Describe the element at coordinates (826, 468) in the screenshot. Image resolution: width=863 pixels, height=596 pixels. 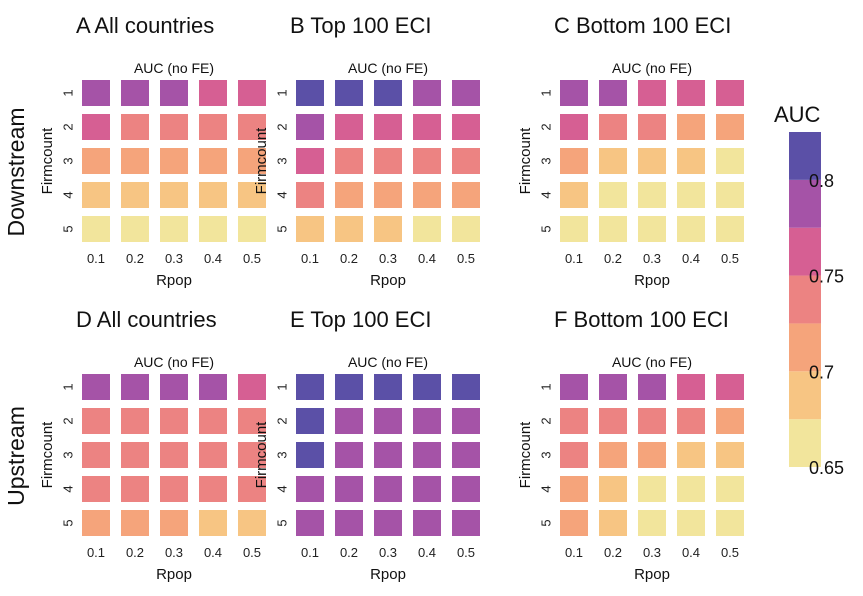
I see `colorbar-tick-label: 0.65` at that location.